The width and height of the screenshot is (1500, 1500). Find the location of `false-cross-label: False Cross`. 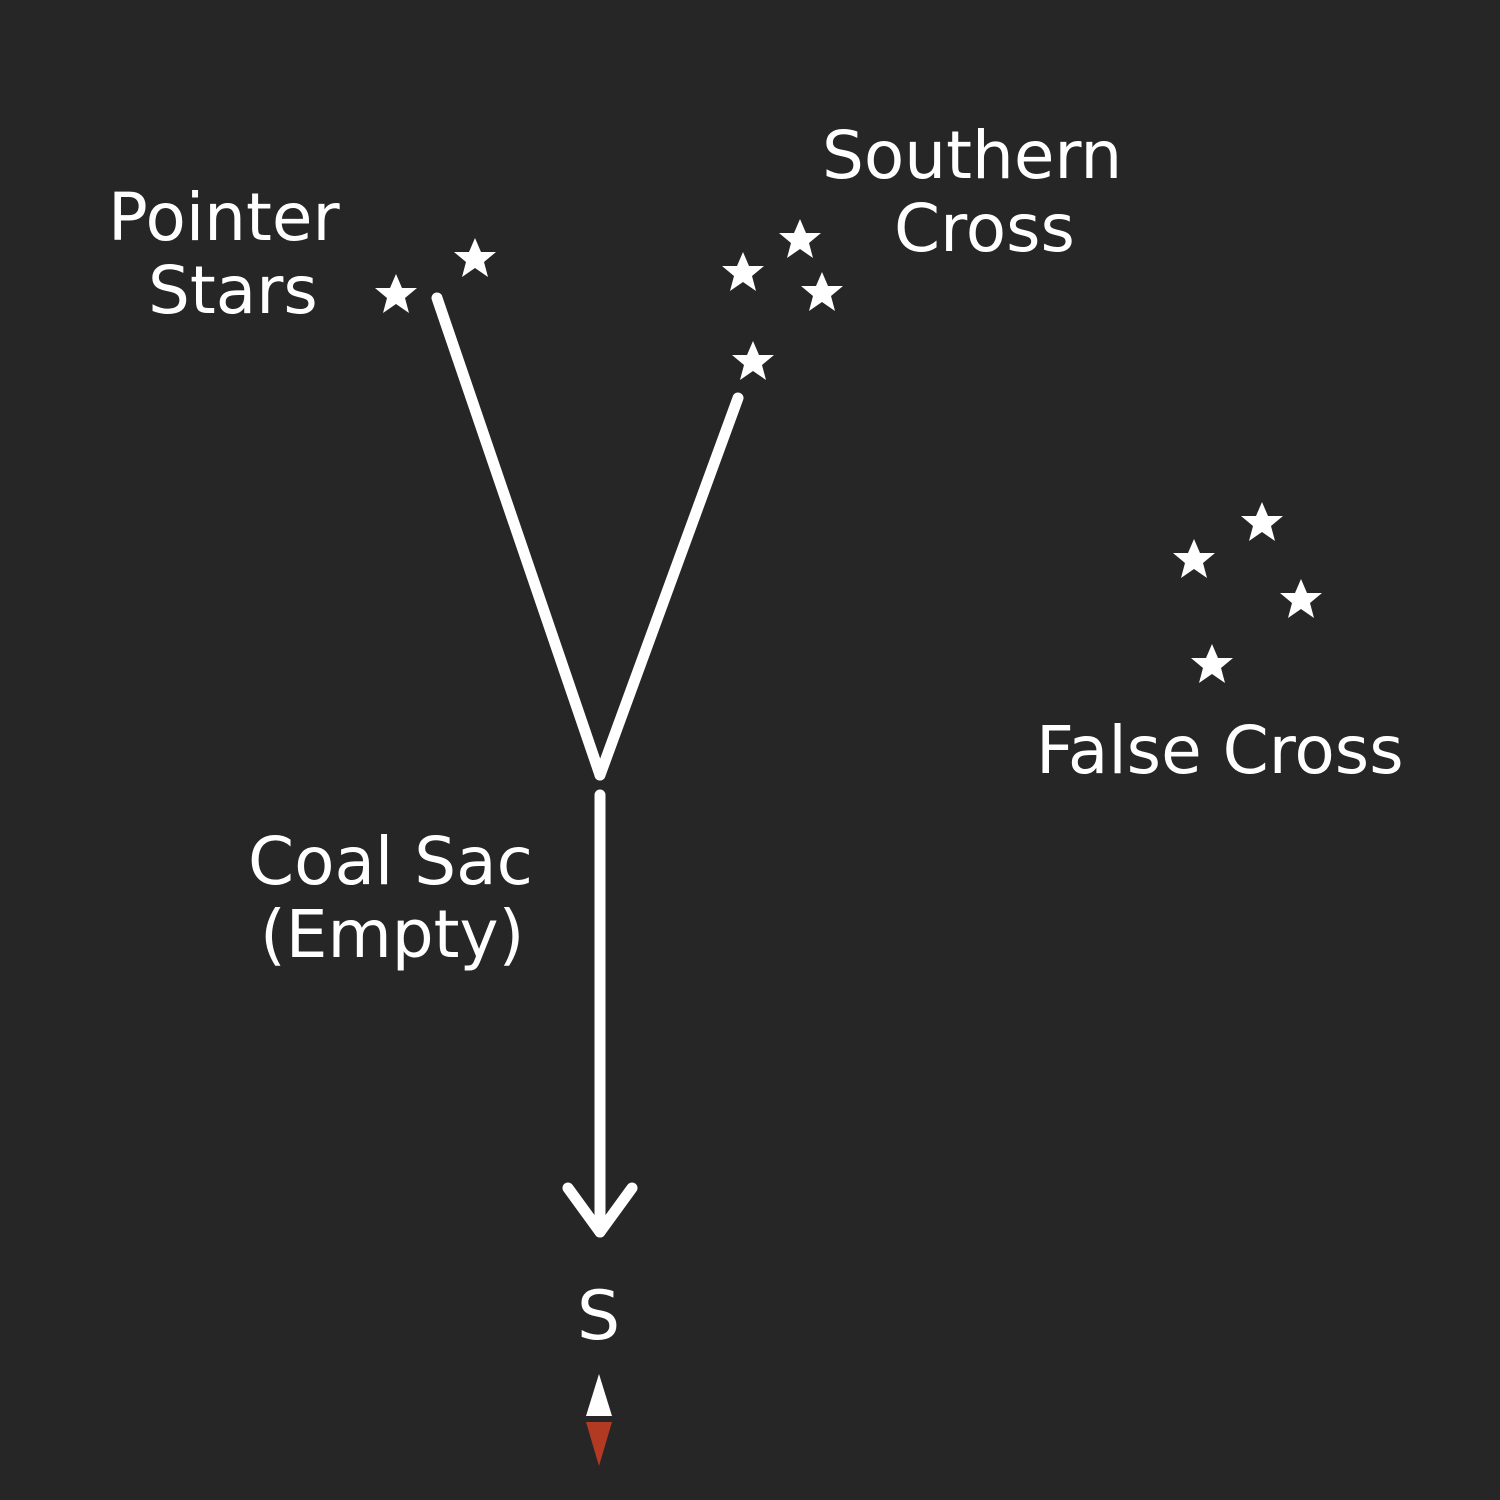

false-cross-label: False Cross is located at coordinates (1220, 751).